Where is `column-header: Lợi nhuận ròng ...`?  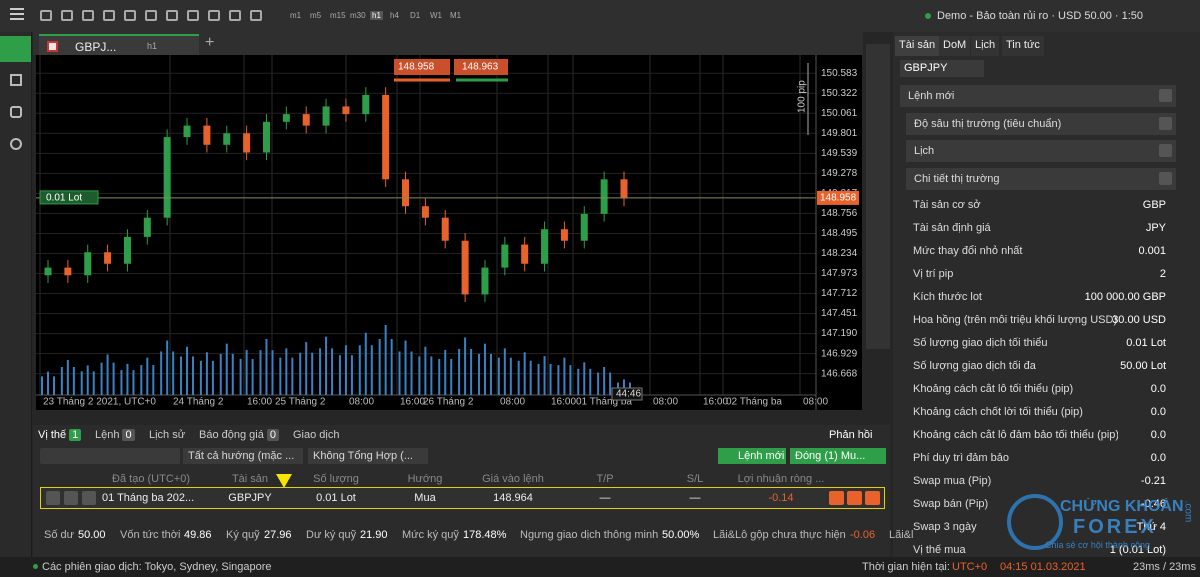
column-header: Lợi nhuận ròng ... is located at coordinates (781, 479).